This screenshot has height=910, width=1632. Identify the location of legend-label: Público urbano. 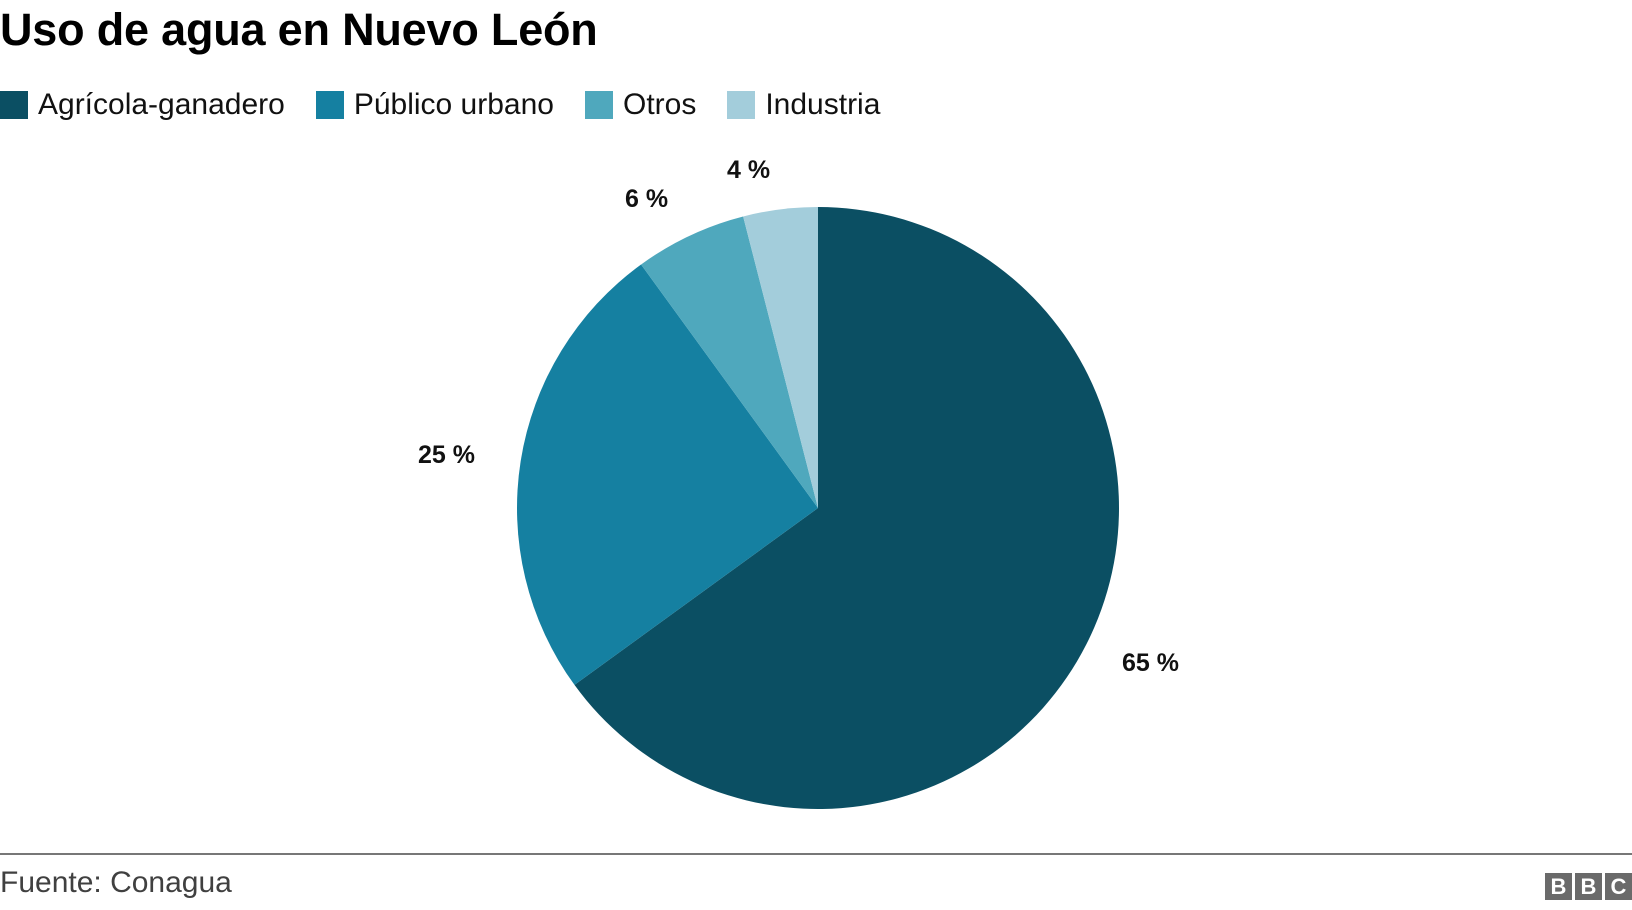
(453, 104).